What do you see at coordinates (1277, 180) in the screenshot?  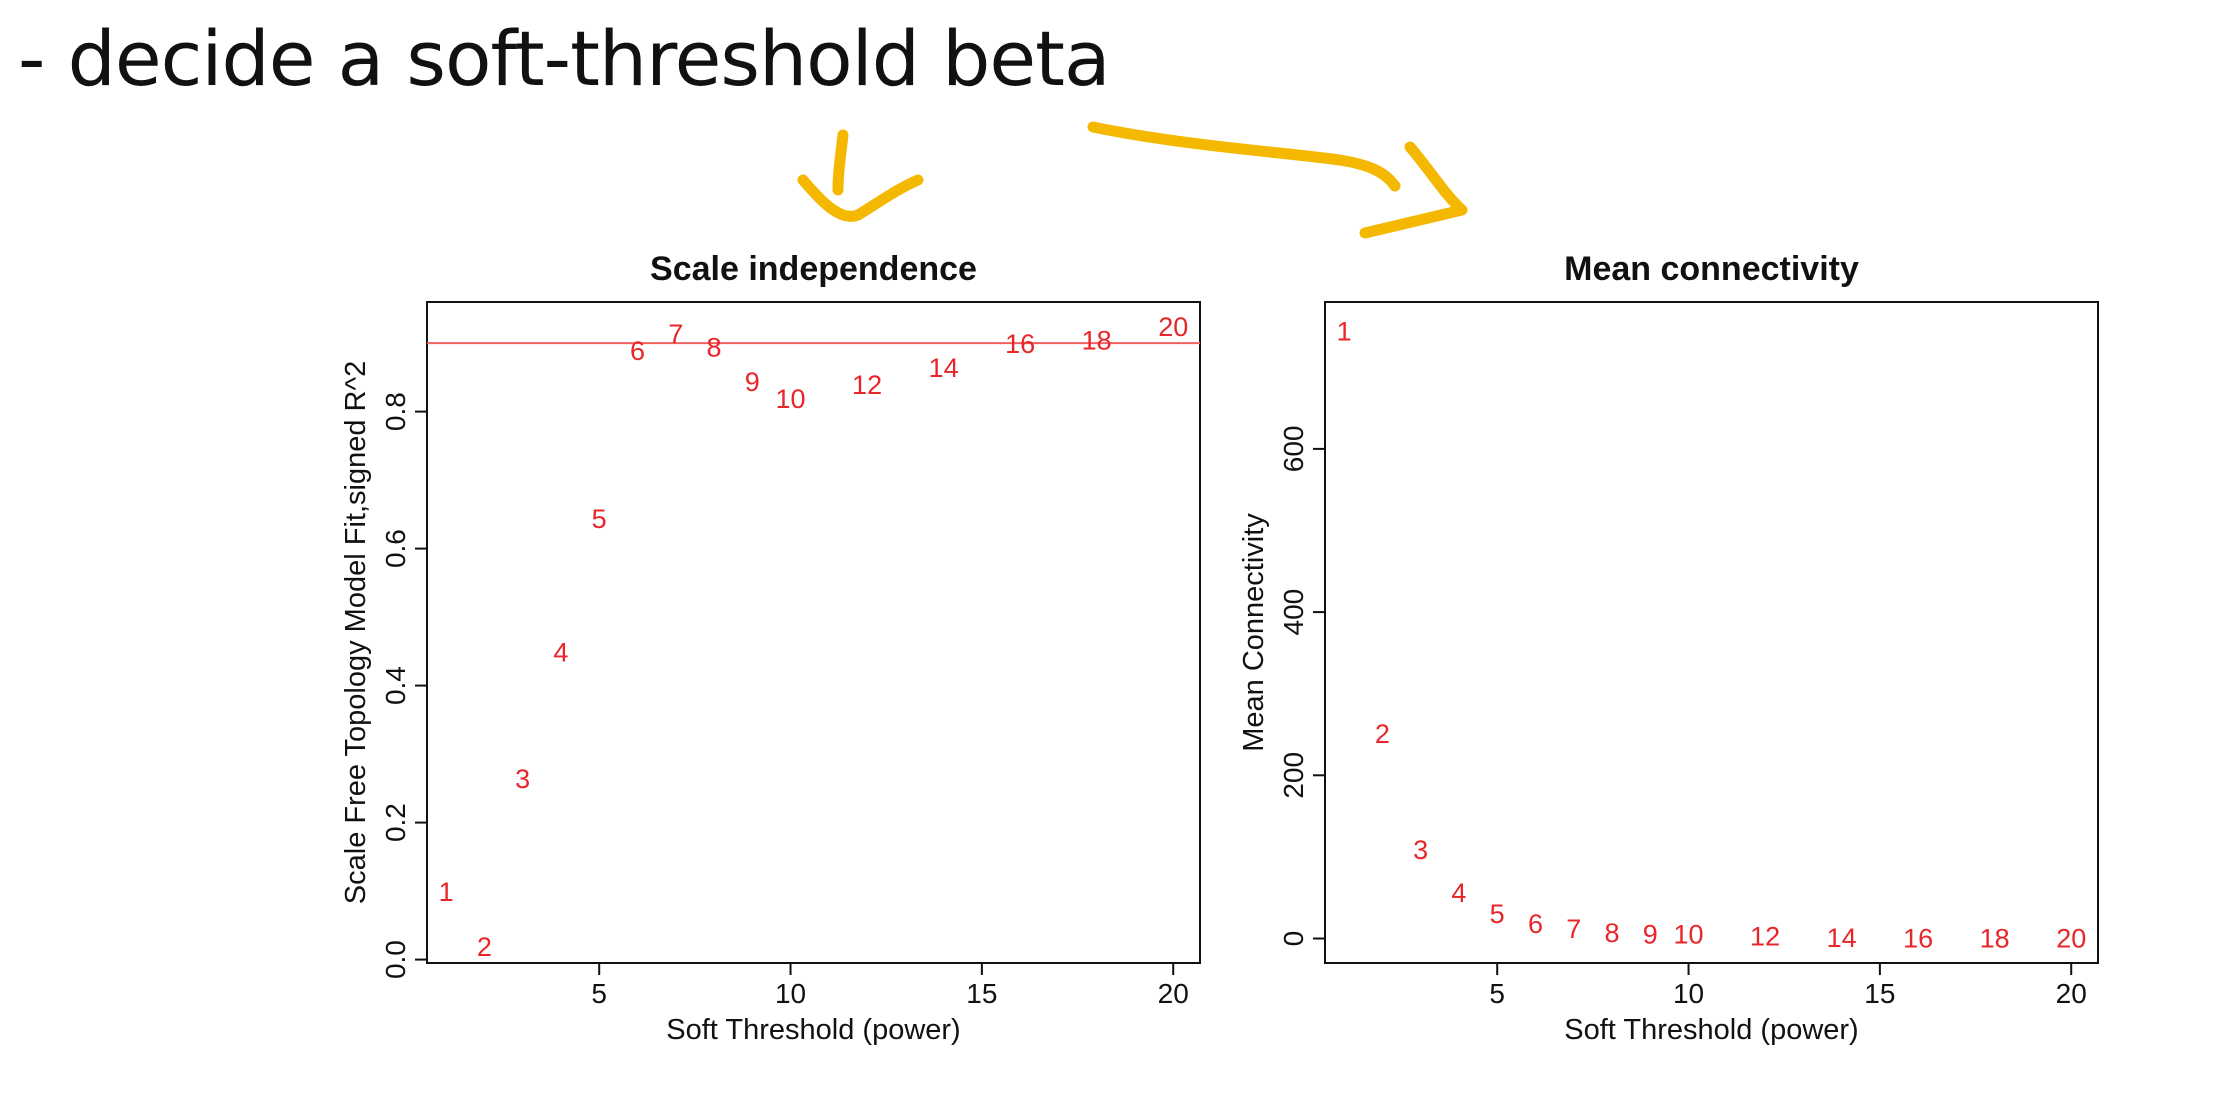 I see `right-arrow-icon` at bounding box center [1277, 180].